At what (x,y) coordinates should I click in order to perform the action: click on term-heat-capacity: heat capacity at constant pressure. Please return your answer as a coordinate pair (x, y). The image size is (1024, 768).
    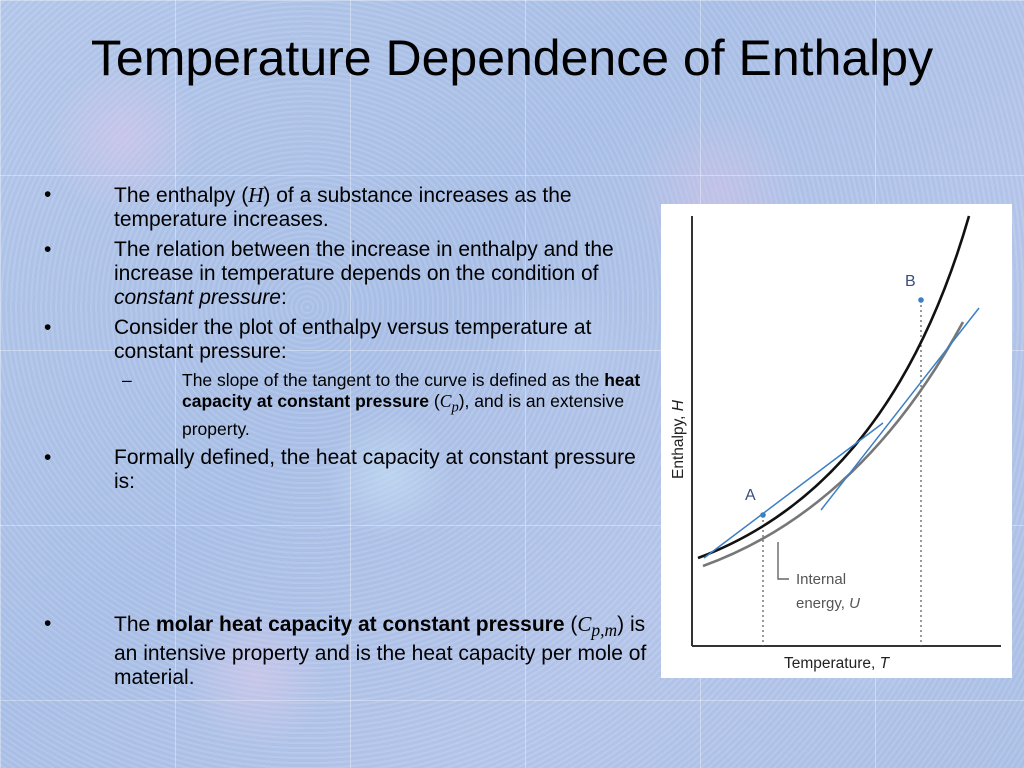
    Looking at the image, I should click on (411, 390).